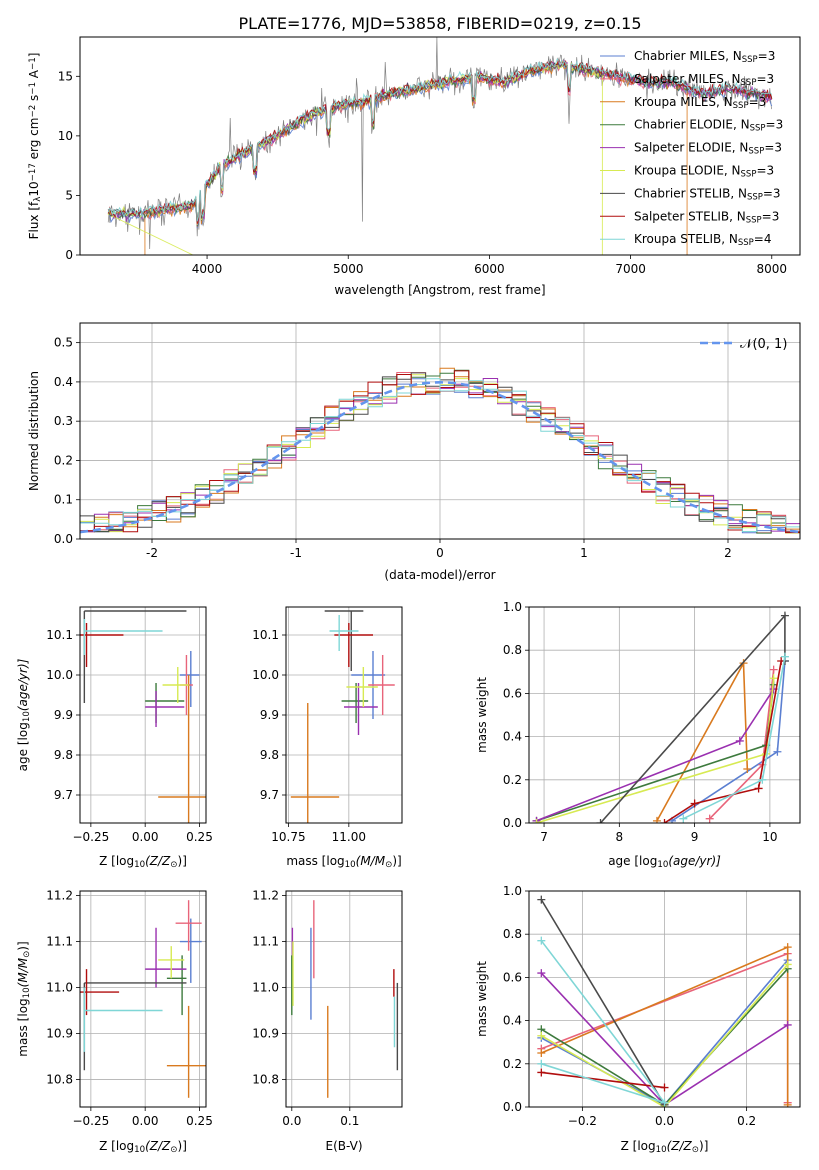  I want to click on y-tick-label: 11.0, so click(59, 988).